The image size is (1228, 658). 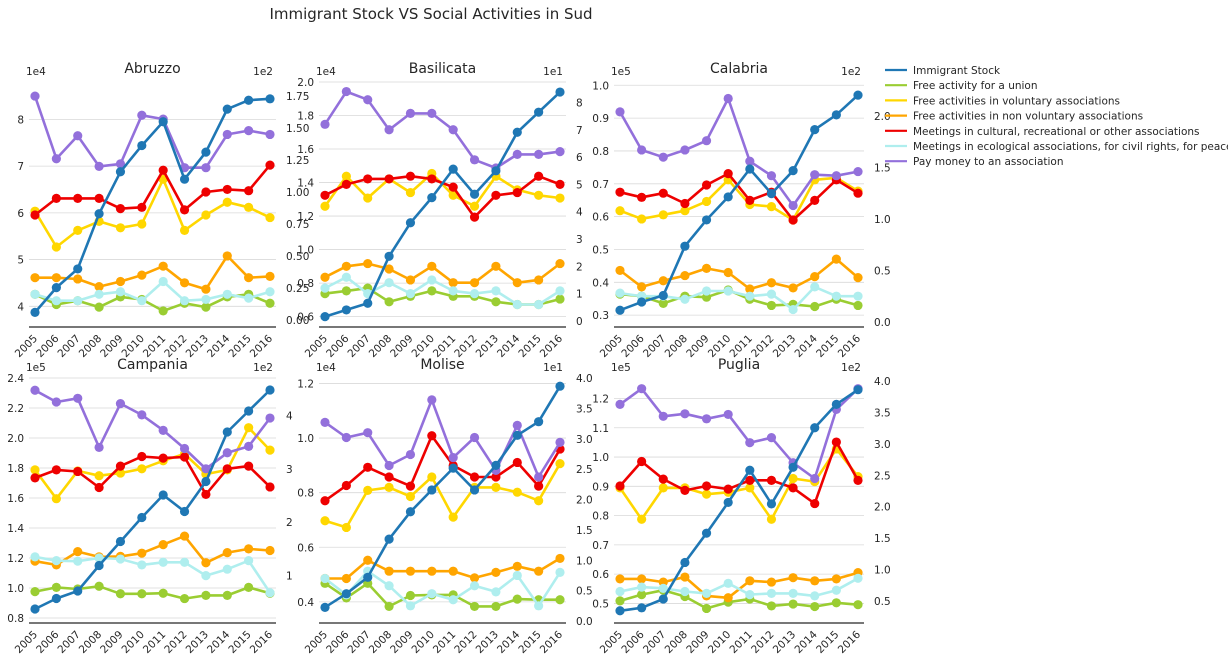 What do you see at coordinates (882, 220) in the screenshot?
I see `right-tick-label: 1.0` at bounding box center [882, 220].